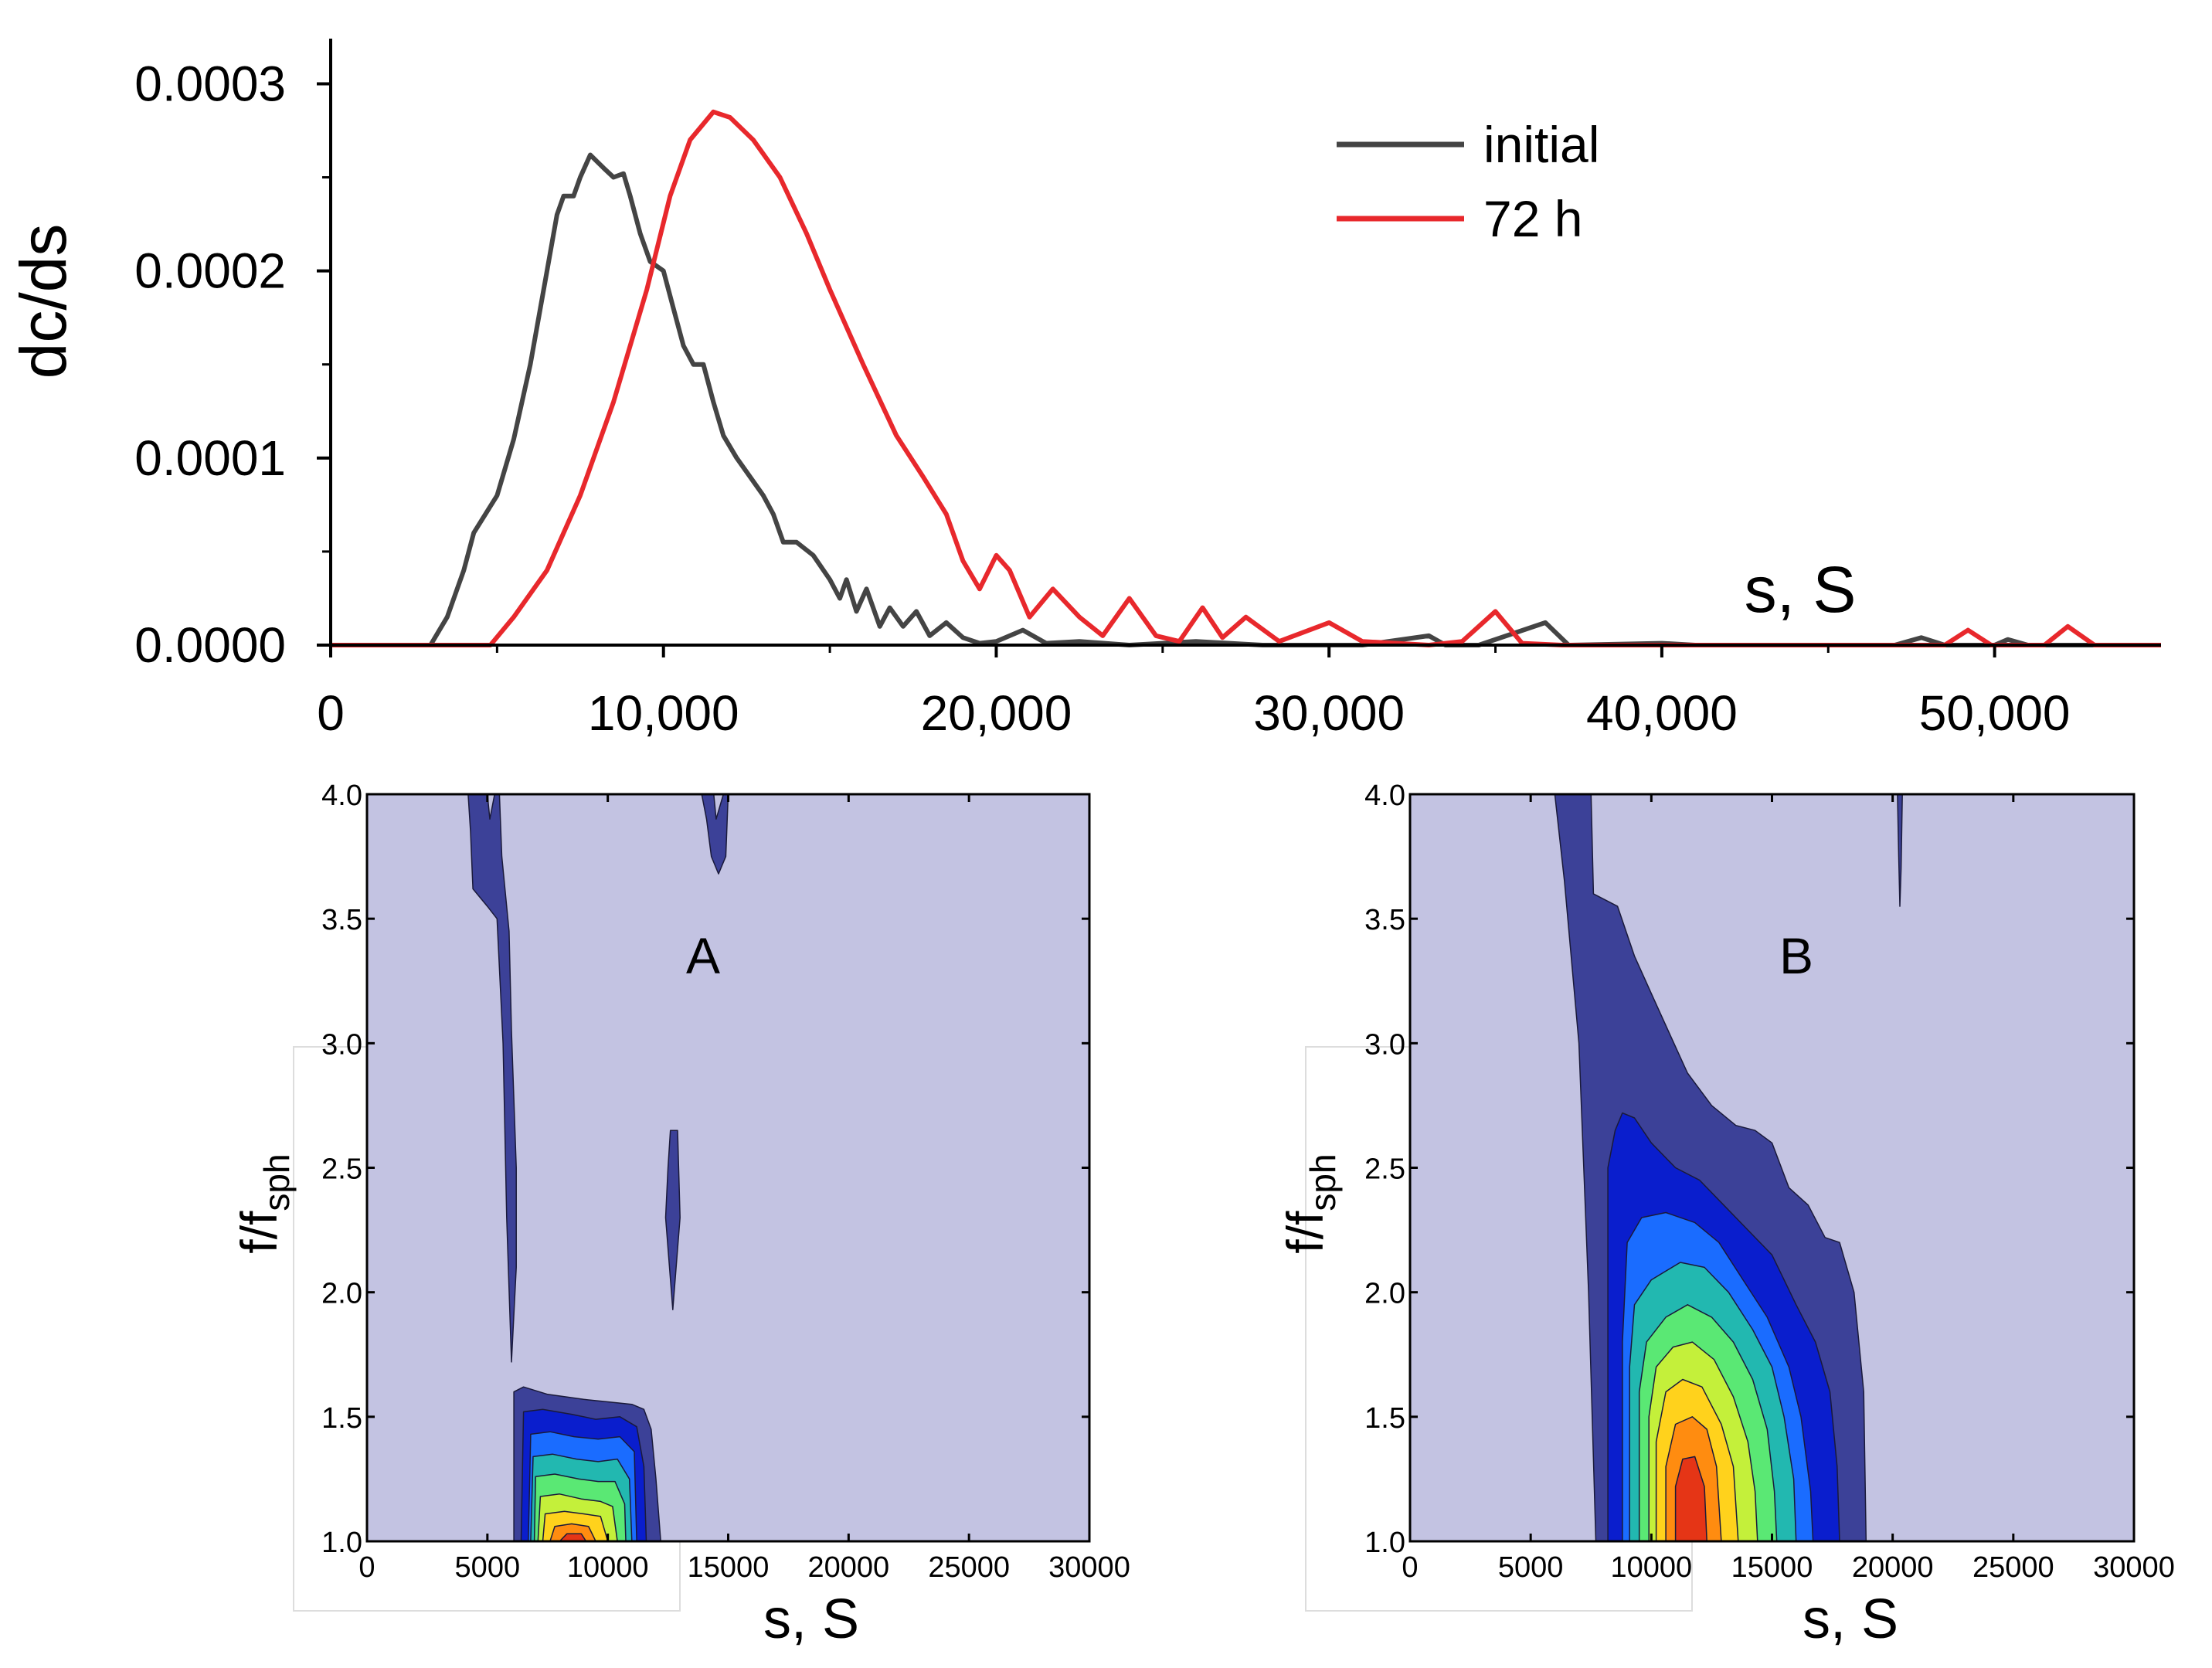 The width and height of the screenshot is (2212, 1668). I want to click on x-axis-title: s, S, so click(1801, 589).